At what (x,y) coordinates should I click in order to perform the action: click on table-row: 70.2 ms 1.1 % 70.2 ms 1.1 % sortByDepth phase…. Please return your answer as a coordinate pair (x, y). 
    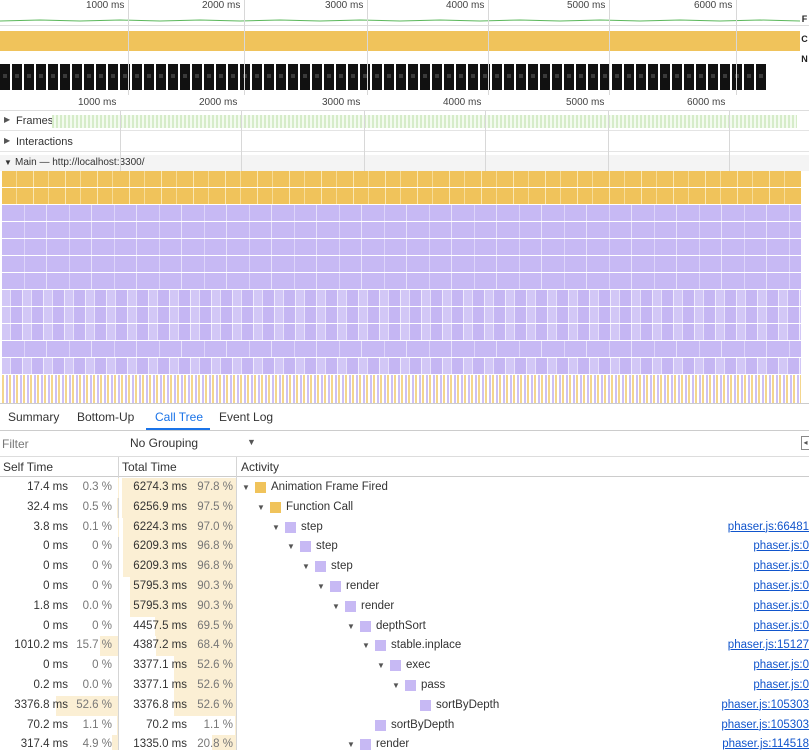
    Looking at the image, I should click on (404, 725).